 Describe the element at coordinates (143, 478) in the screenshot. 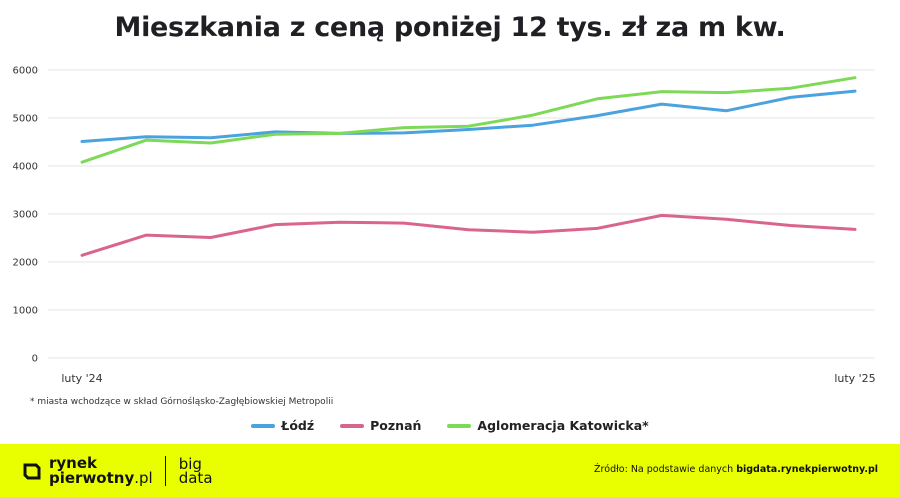

I see `logo-line2-domain: .pl` at that location.